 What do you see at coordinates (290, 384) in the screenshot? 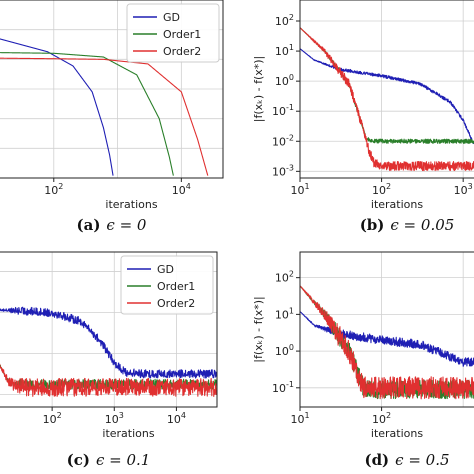
I see `y-tick-exp: -1` at bounding box center [290, 384].